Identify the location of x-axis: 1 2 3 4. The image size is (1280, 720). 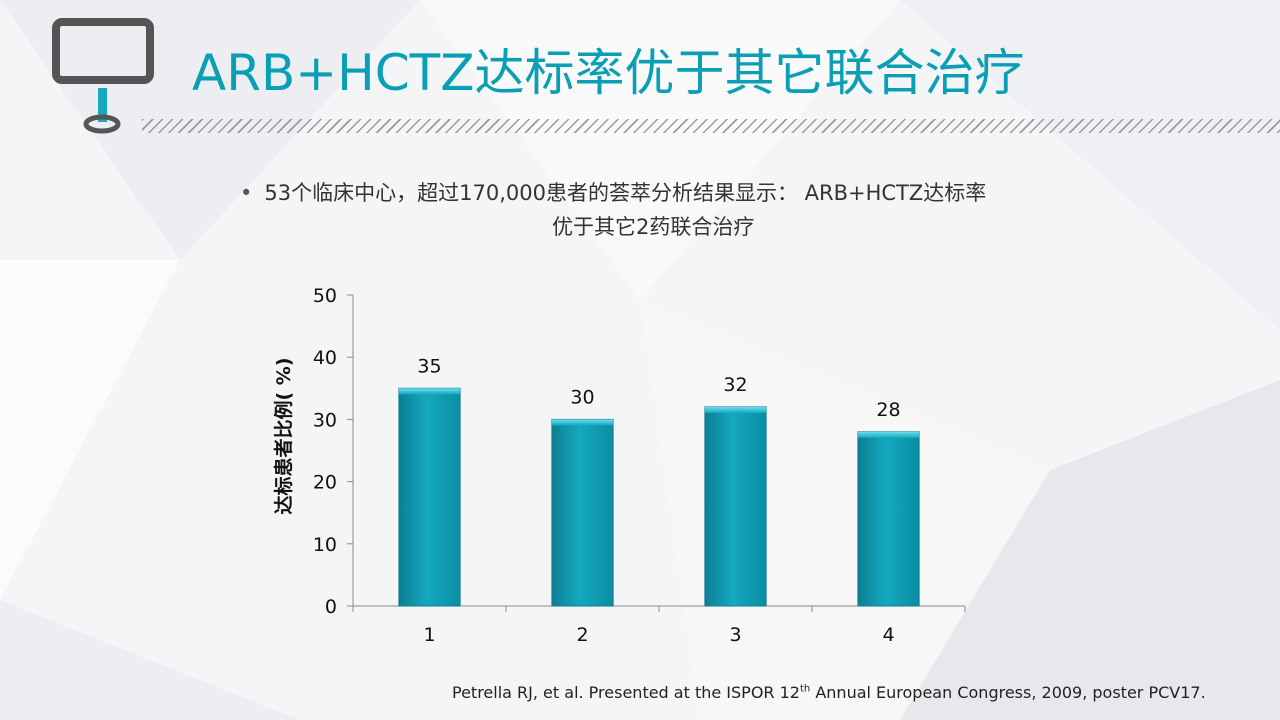
(659, 625).